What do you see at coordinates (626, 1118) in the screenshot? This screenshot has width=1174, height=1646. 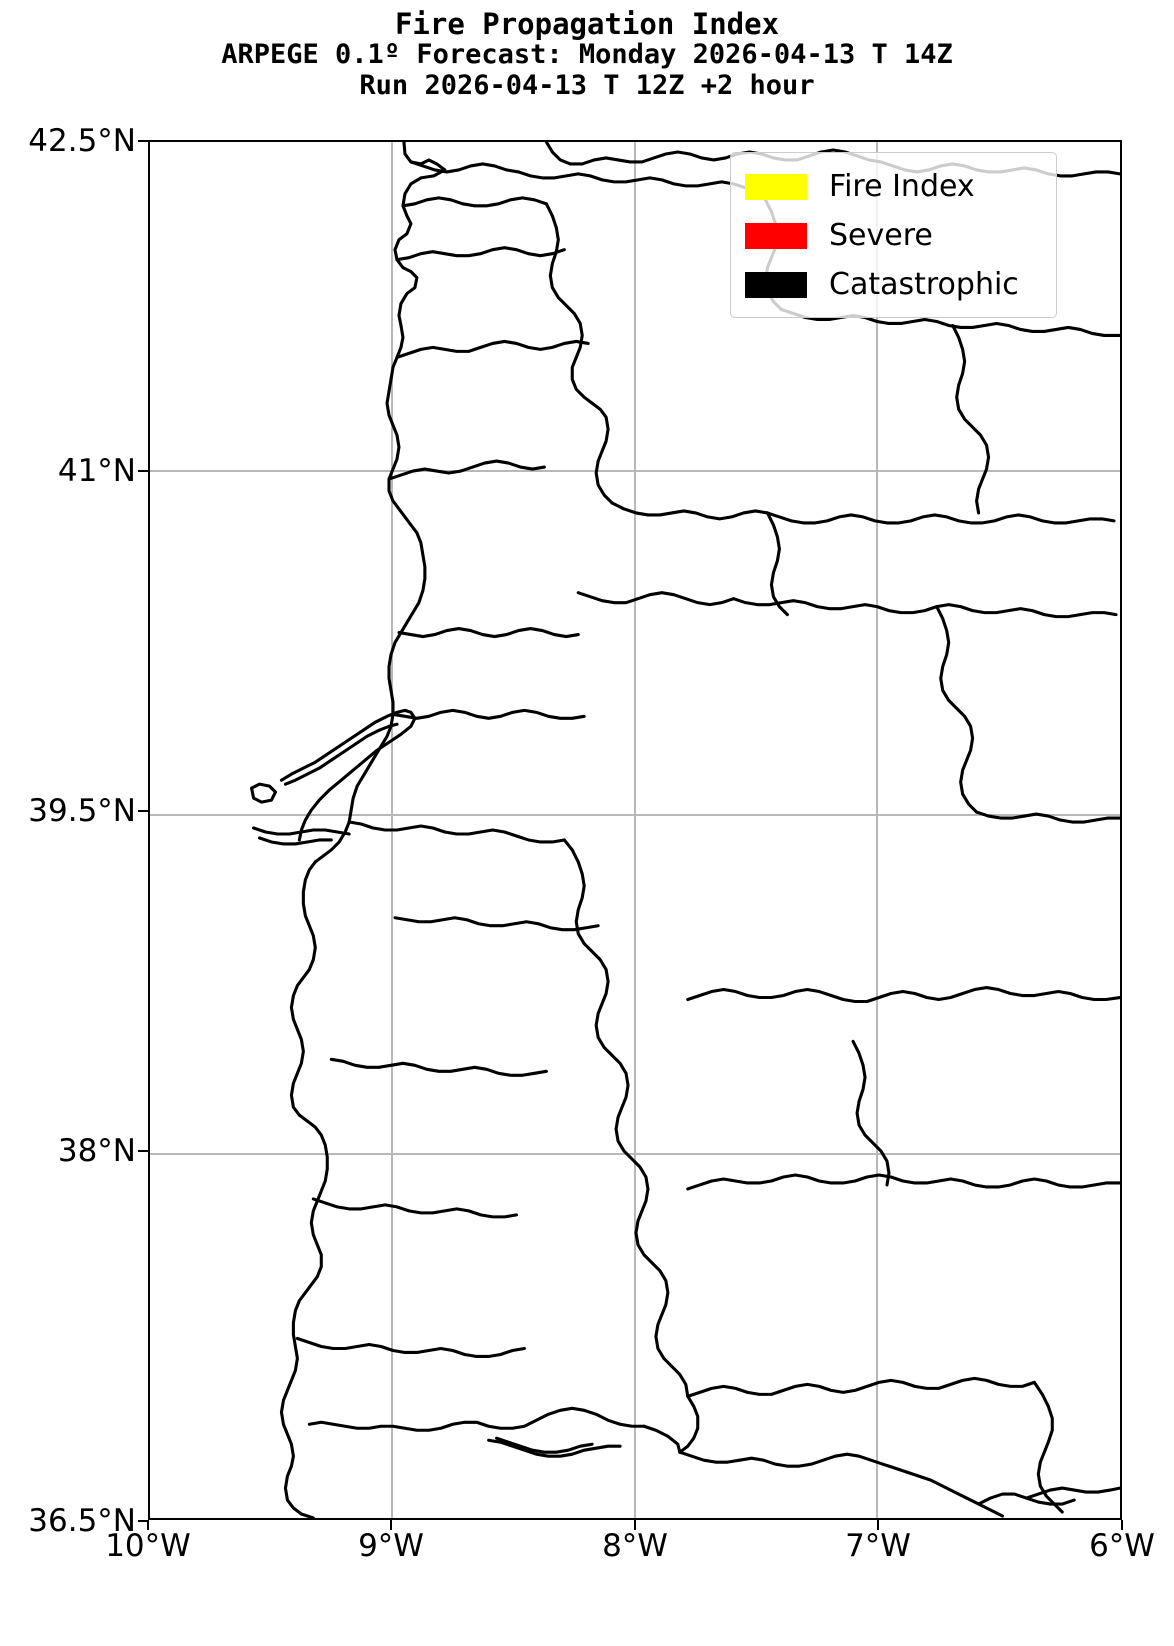 I see `border-portugal-spain-south` at bounding box center [626, 1118].